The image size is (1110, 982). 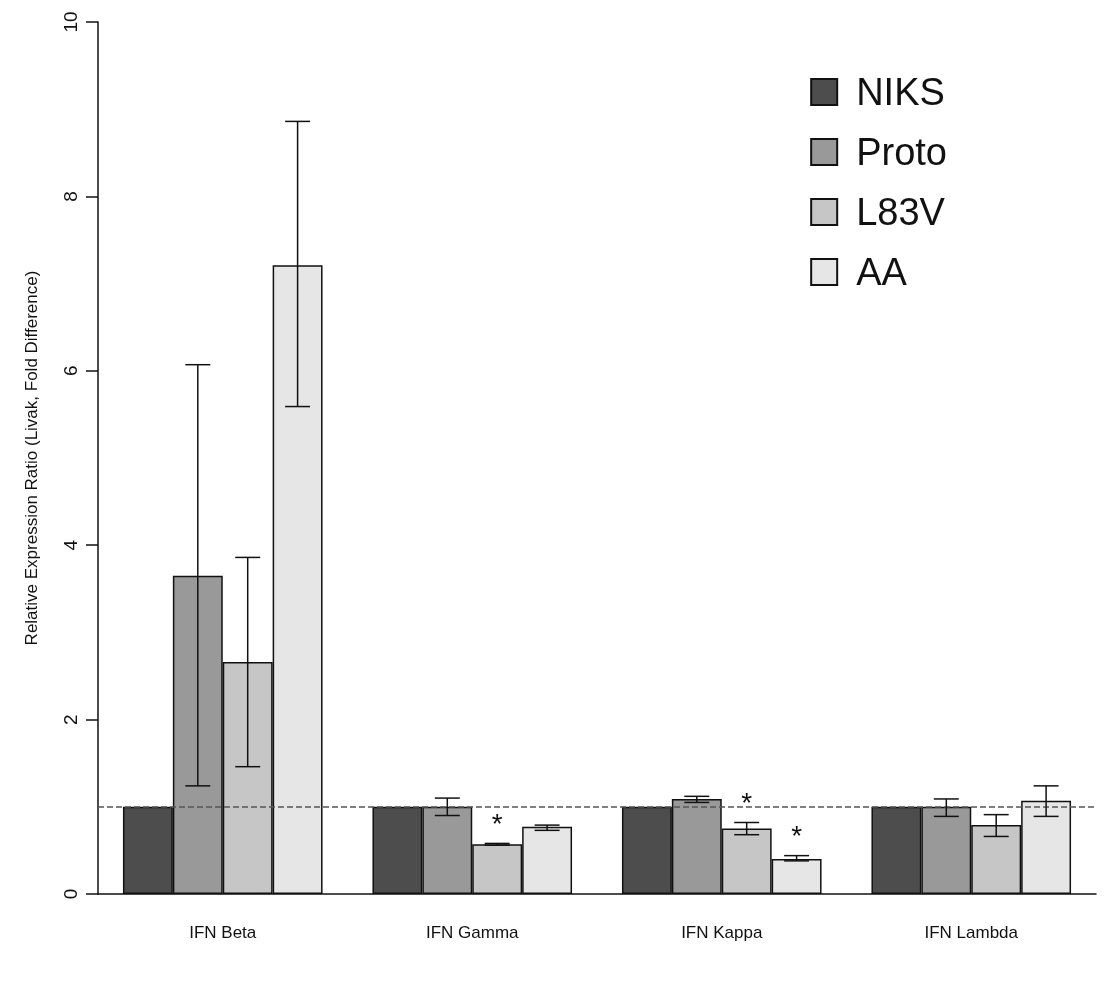 I want to click on x-tick-label: IFN Gamma, so click(x=472, y=932).